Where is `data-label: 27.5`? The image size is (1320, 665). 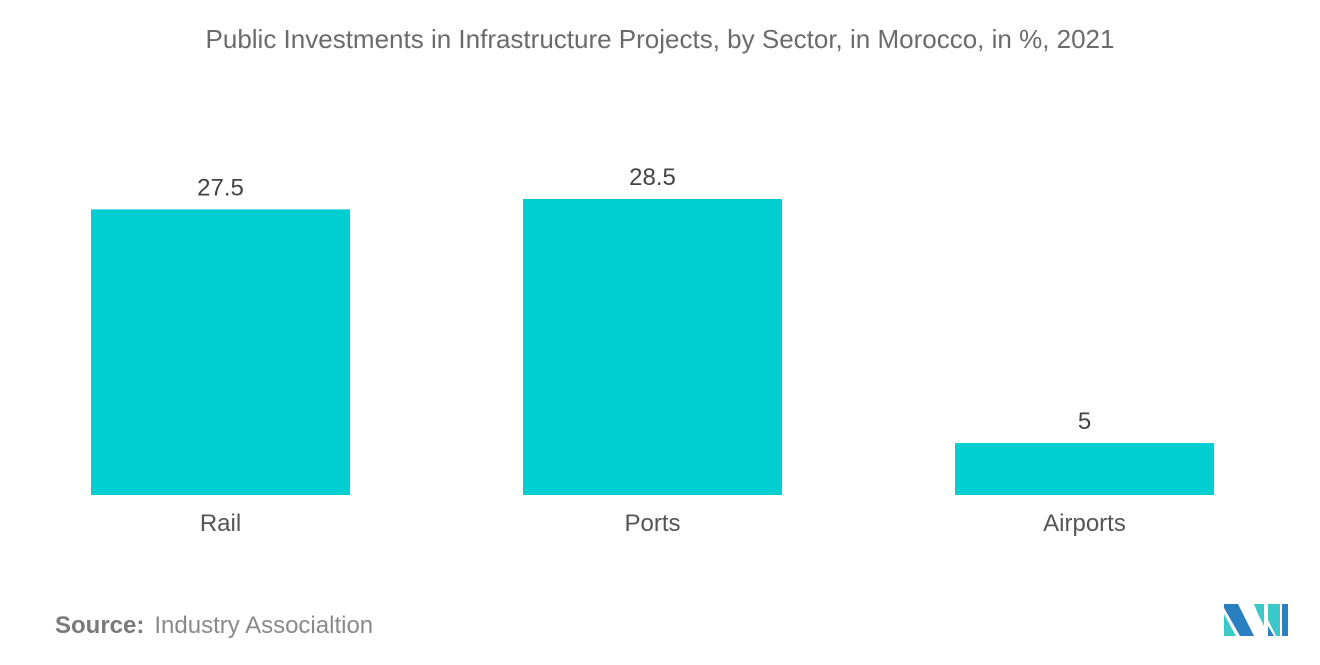
data-label: 27.5 is located at coordinates (220, 187).